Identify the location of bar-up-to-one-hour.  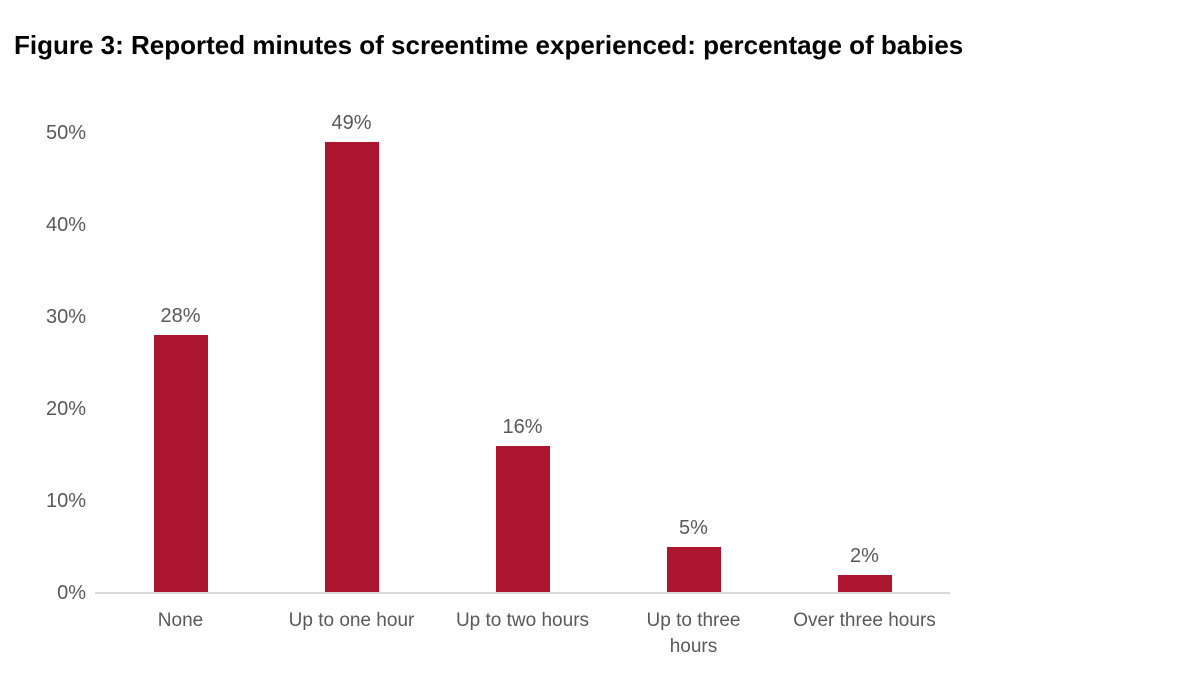
(351, 367).